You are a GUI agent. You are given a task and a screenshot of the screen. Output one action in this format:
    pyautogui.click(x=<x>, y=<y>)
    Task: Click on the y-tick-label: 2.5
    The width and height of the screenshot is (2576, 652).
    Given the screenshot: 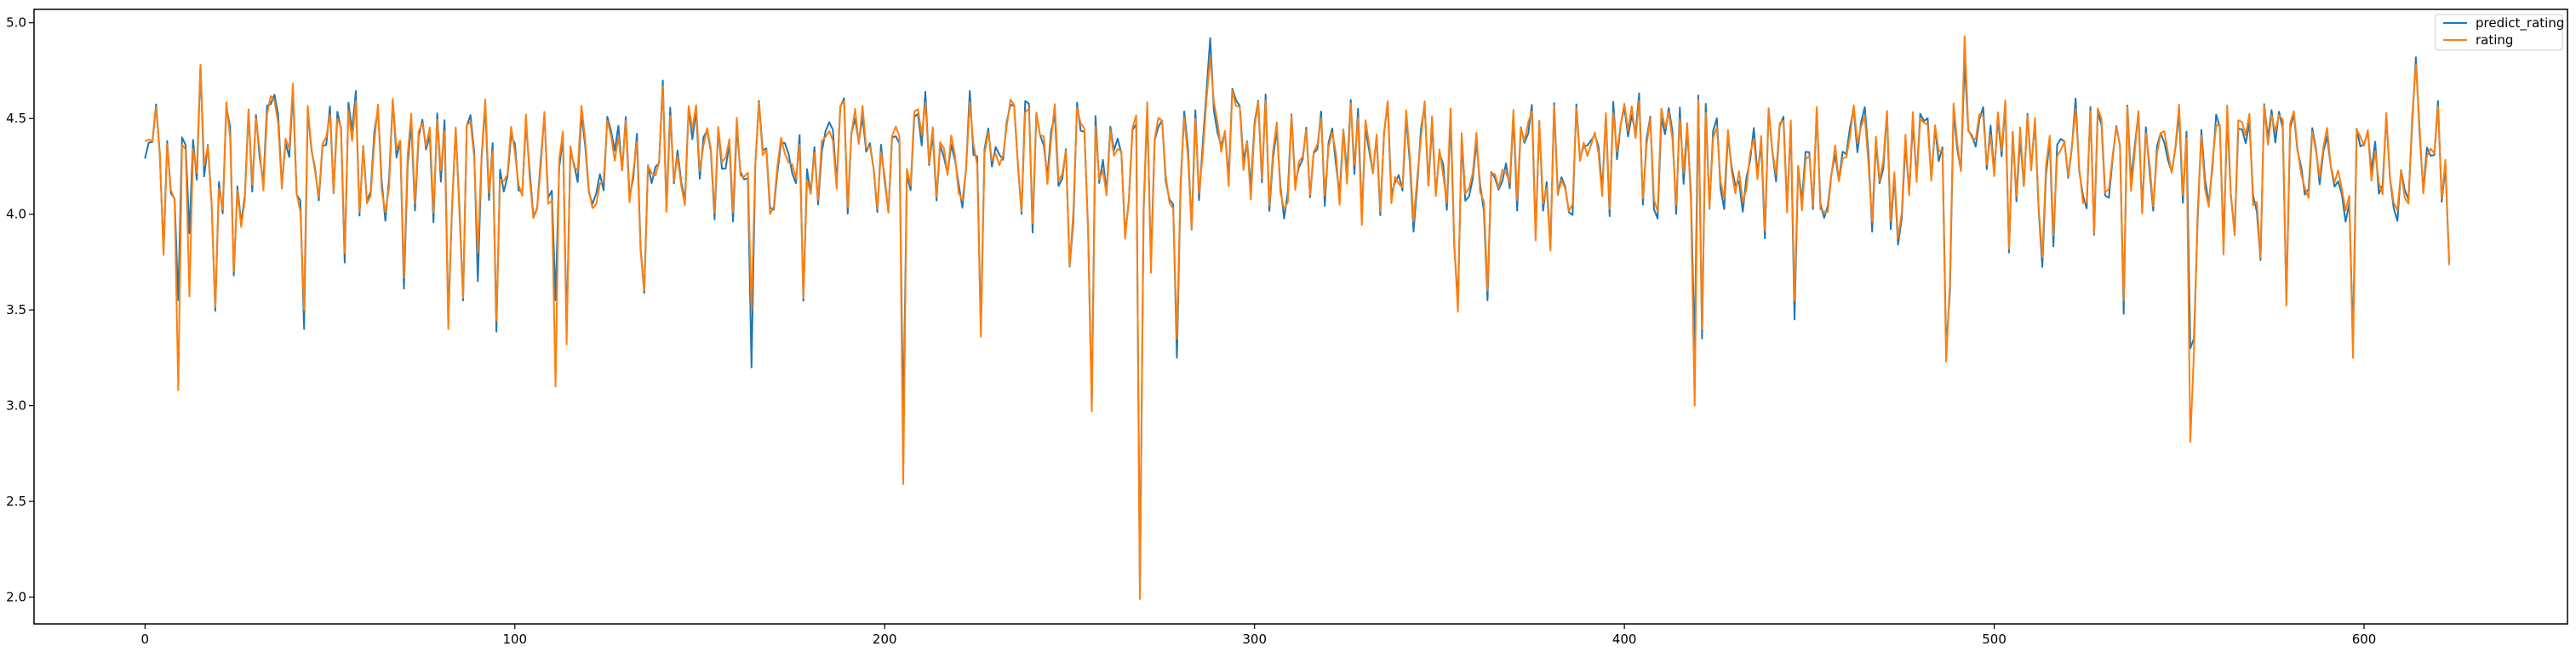 What is the action you would take?
    pyautogui.click(x=16, y=502)
    